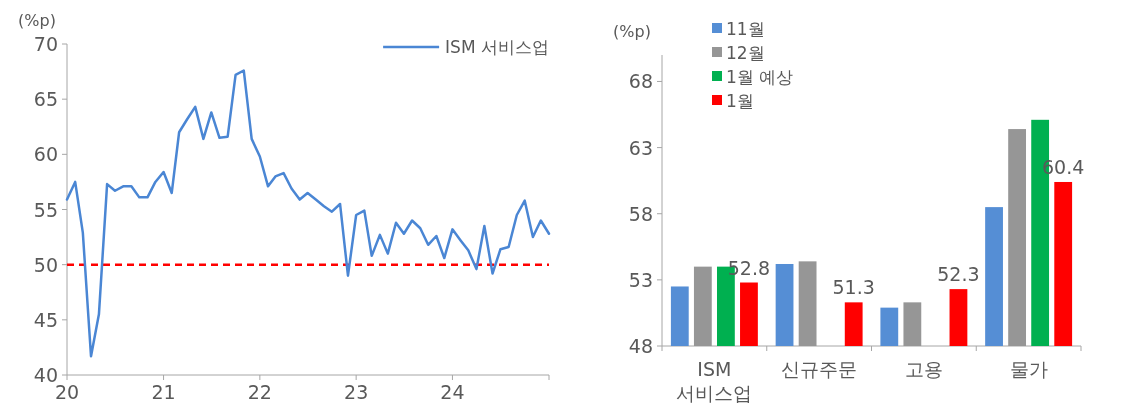 The width and height of the screenshot is (1131, 407). What do you see at coordinates (163, 392) in the screenshot?
I see `x-tick-label: 21` at bounding box center [163, 392].